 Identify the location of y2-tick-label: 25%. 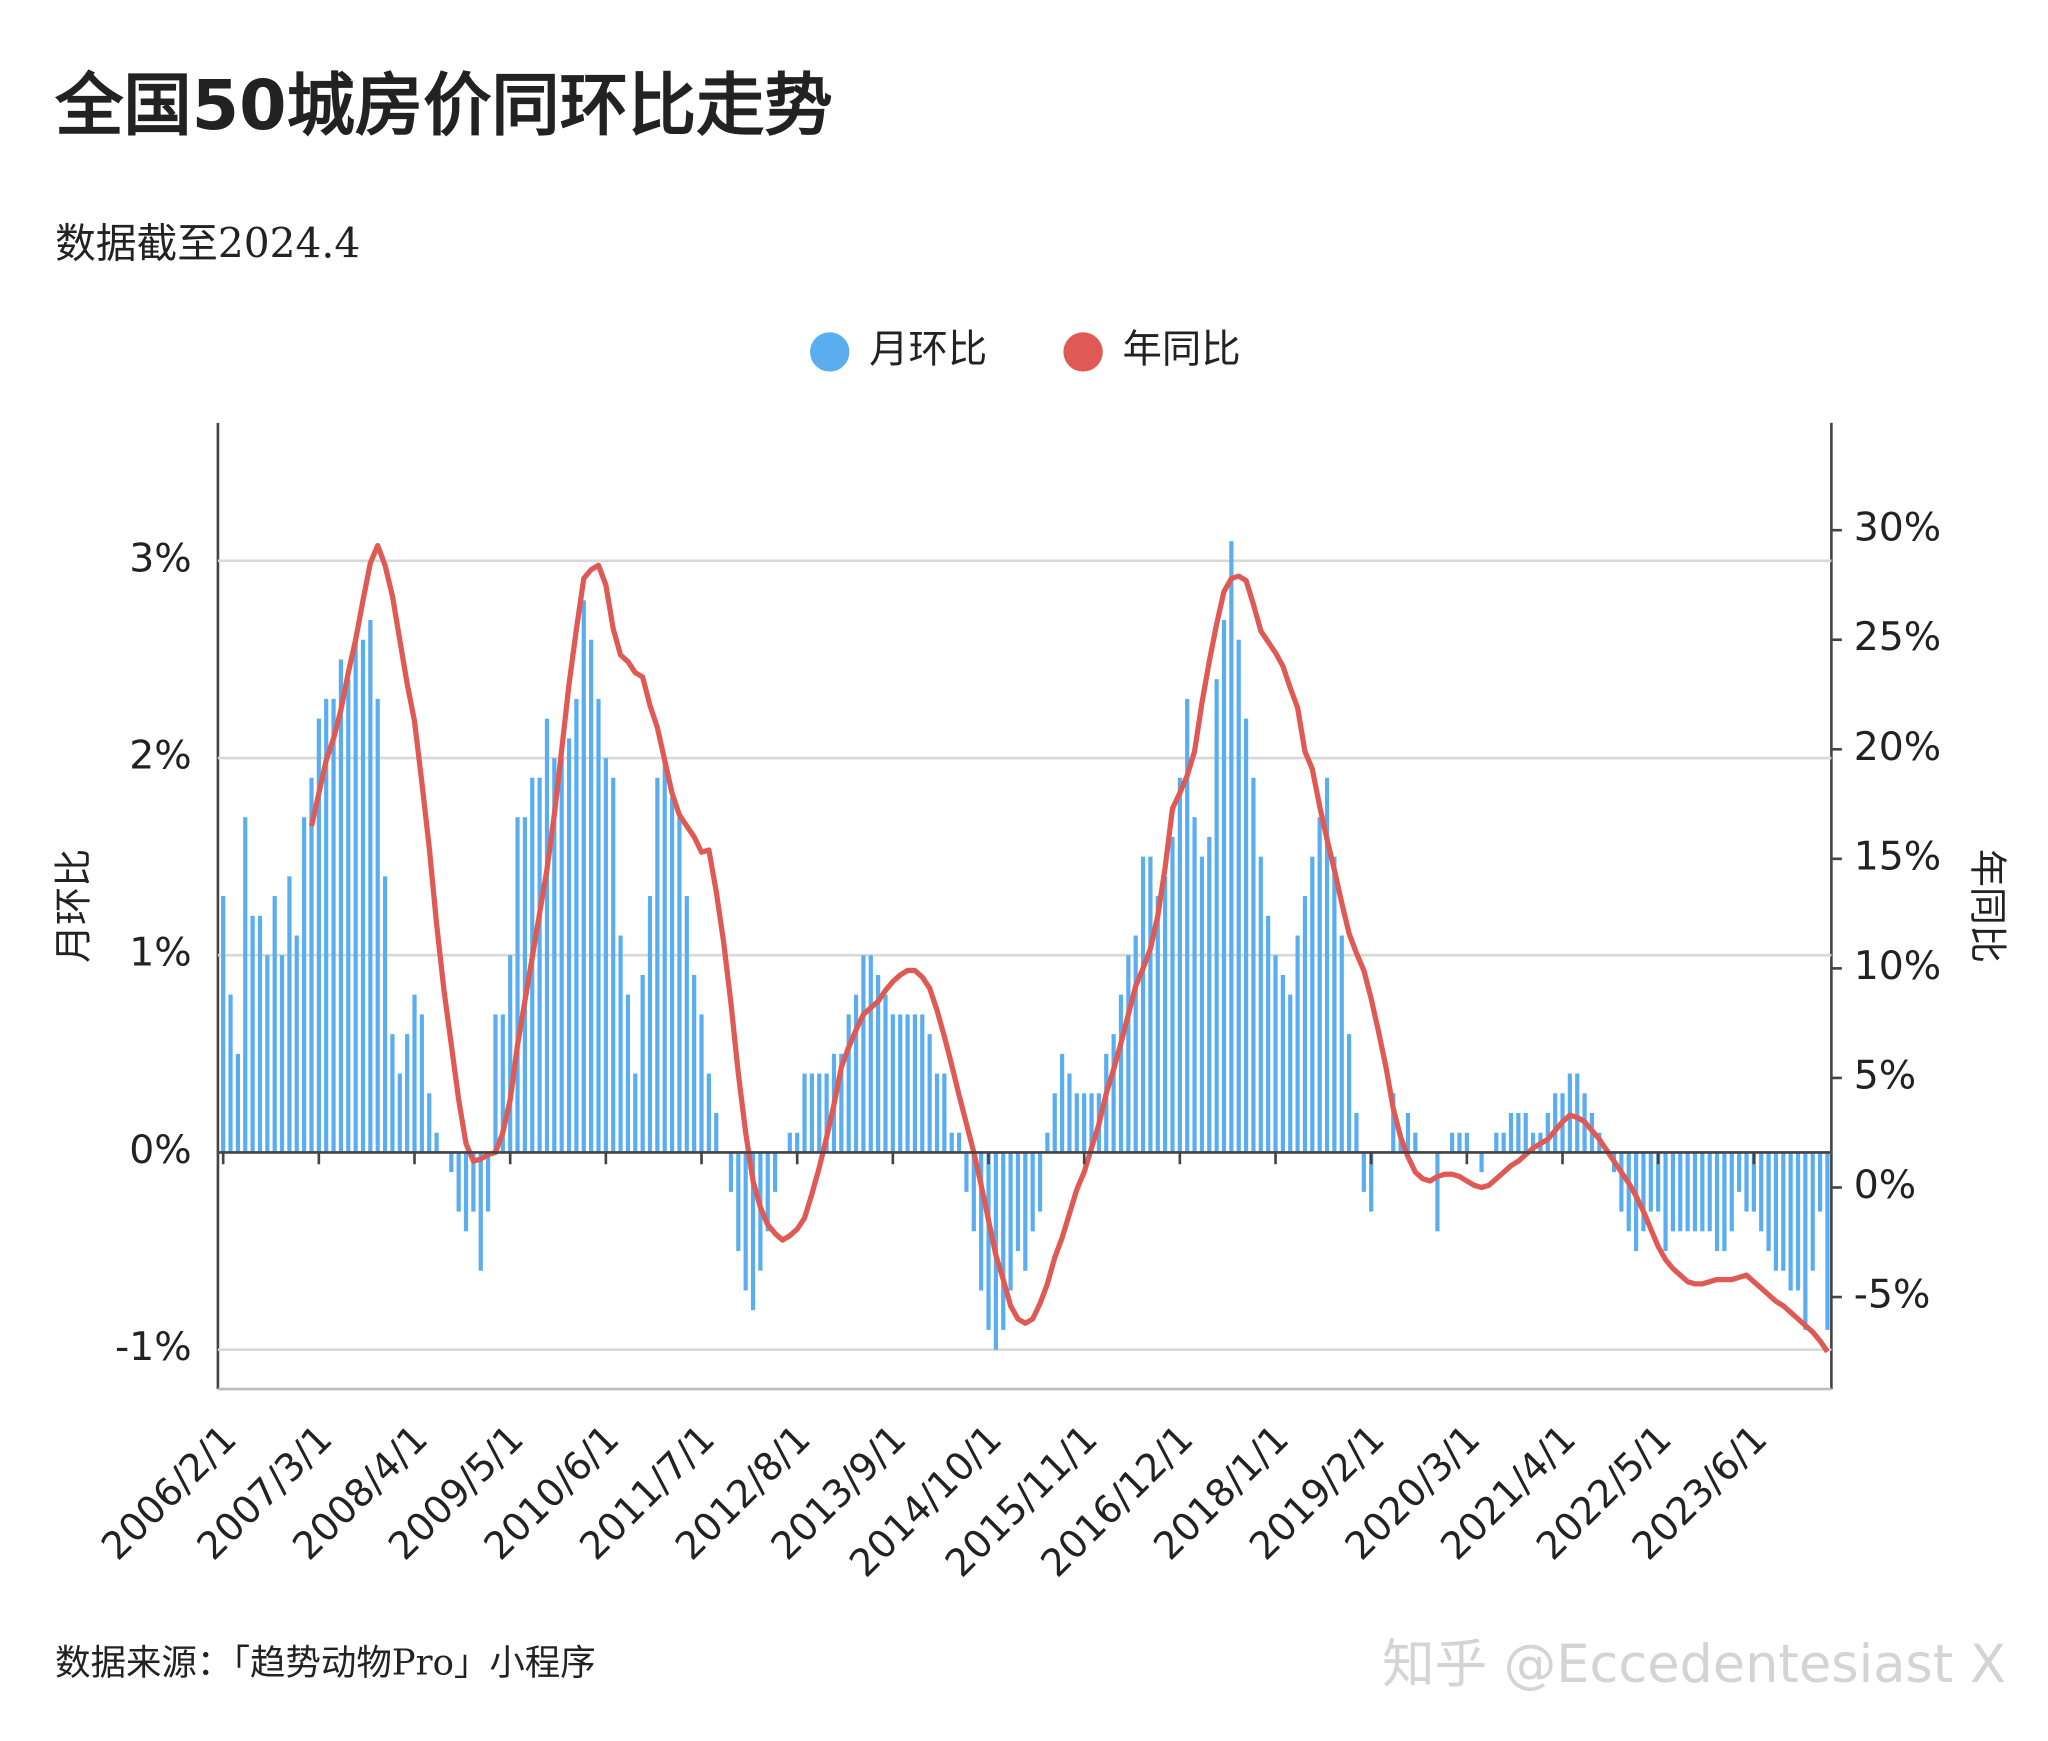
(1898, 637).